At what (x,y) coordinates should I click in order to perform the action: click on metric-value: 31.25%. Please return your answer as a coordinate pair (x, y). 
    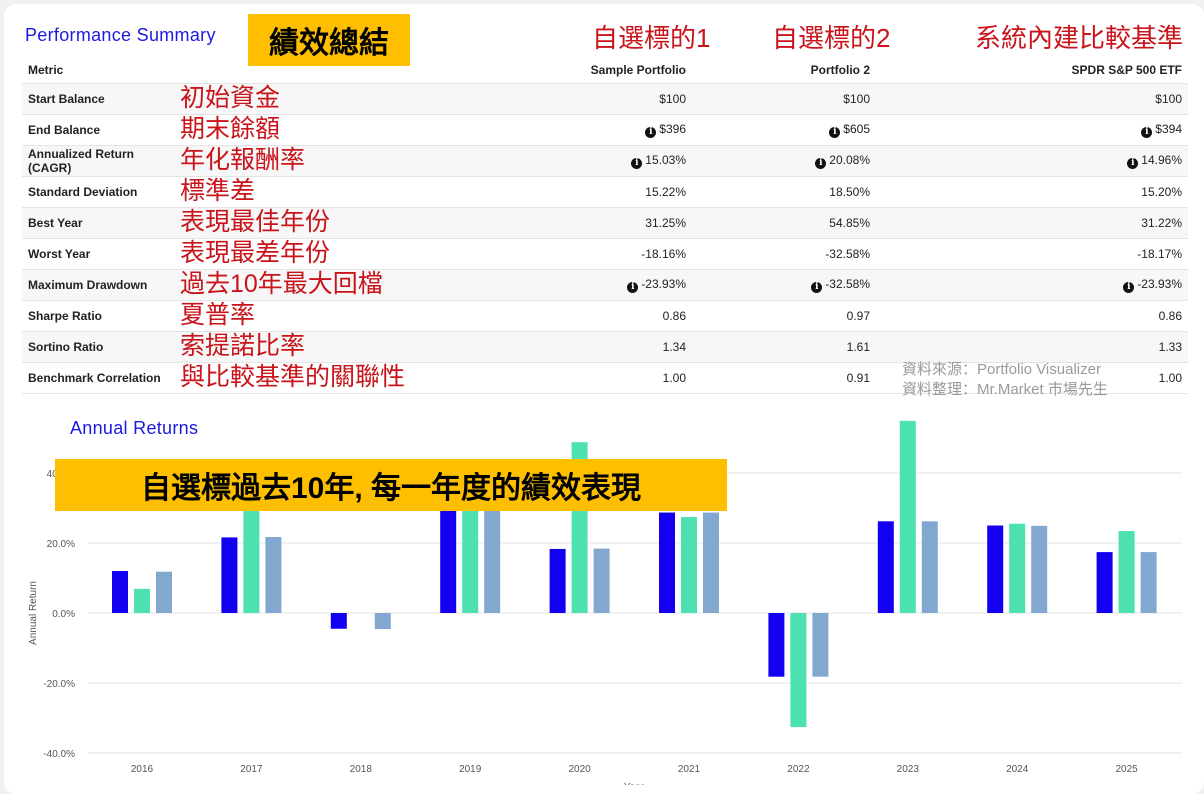
    Looking at the image, I should click on (432, 223).